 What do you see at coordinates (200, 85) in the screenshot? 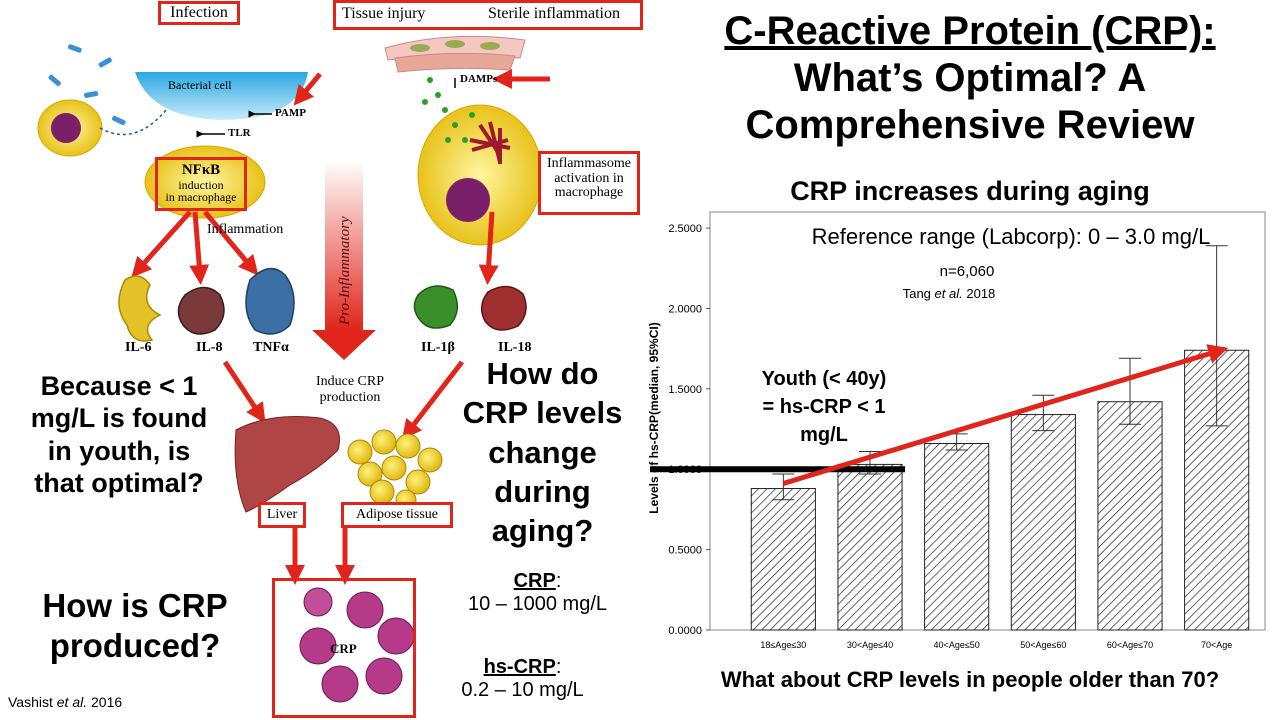
I see `bacterial-cell-label: Bacterial cell` at bounding box center [200, 85].